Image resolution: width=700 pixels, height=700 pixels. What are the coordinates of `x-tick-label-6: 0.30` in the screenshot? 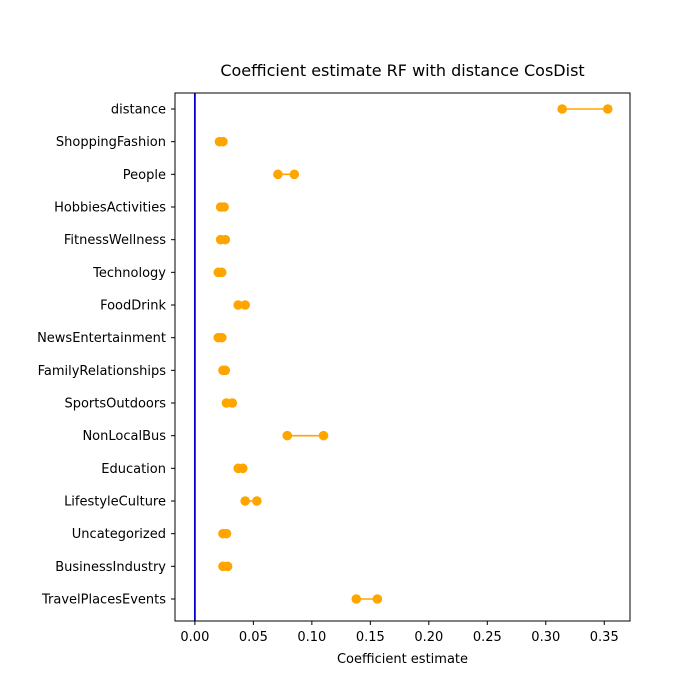 It's located at (545, 637).